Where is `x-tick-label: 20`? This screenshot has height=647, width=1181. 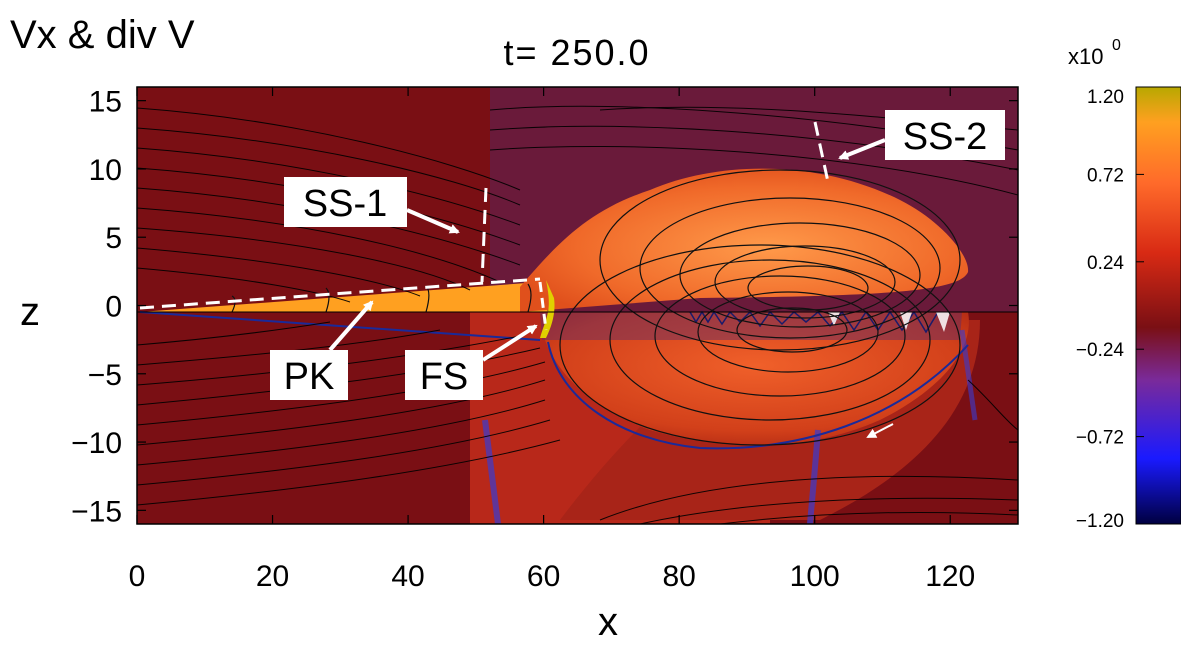 x-tick-label: 20 is located at coordinates (272, 576).